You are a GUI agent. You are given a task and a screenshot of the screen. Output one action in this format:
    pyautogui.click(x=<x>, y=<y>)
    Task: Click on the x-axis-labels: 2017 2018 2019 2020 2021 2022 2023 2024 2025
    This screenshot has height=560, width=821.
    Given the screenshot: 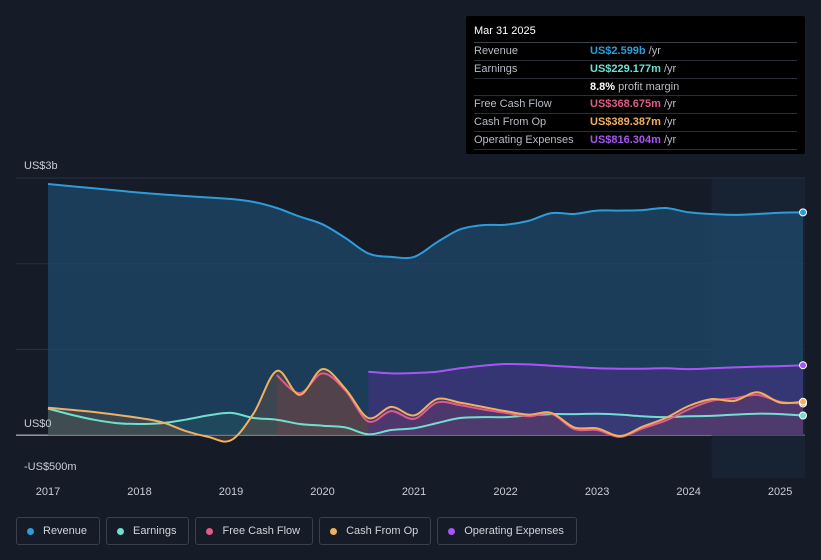 What is the action you would take?
    pyautogui.click(x=414, y=492)
    